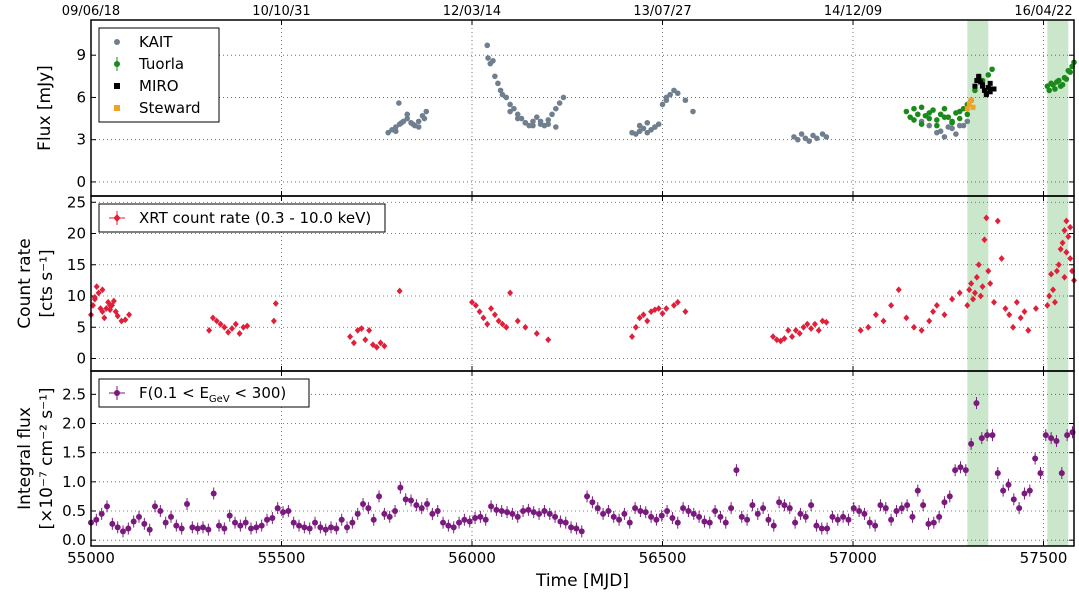  What do you see at coordinates (91, 11) in the screenshot?
I see `top-date-label: 09/06/18` at bounding box center [91, 11].